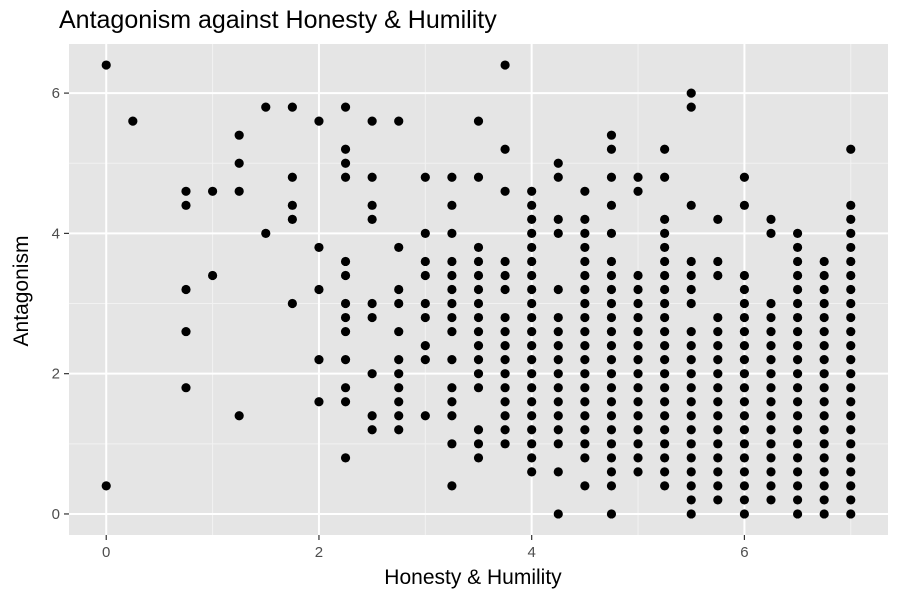 This screenshot has width=900, height=600. Describe the element at coordinates (56, 374) in the screenshot. I see `y-tick-label: 2` at that location.